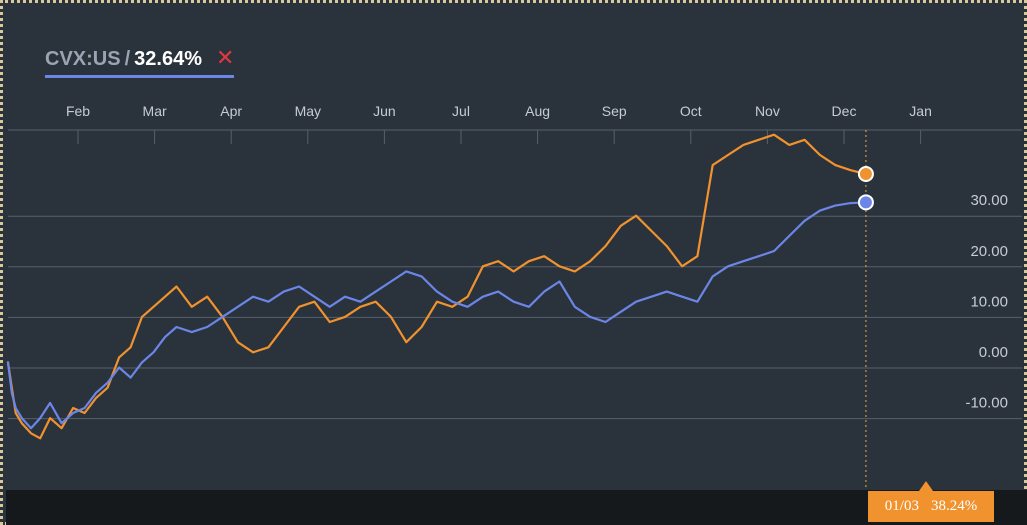 This screenshot has height=525, width=1027. Describe the element at coordinates (993, 352) in the screenshot. I see `y-tick-label: 0.00` at that location.